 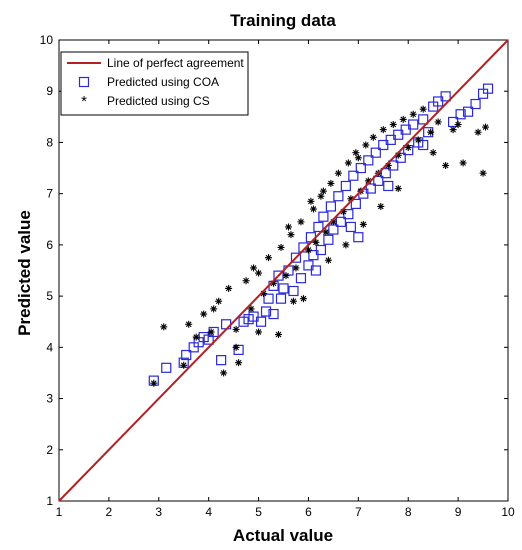 What do you see at coordinates (49, 450) in the screenshot?
I see `y-tick-label: 2` at bounding box center [49, 450].